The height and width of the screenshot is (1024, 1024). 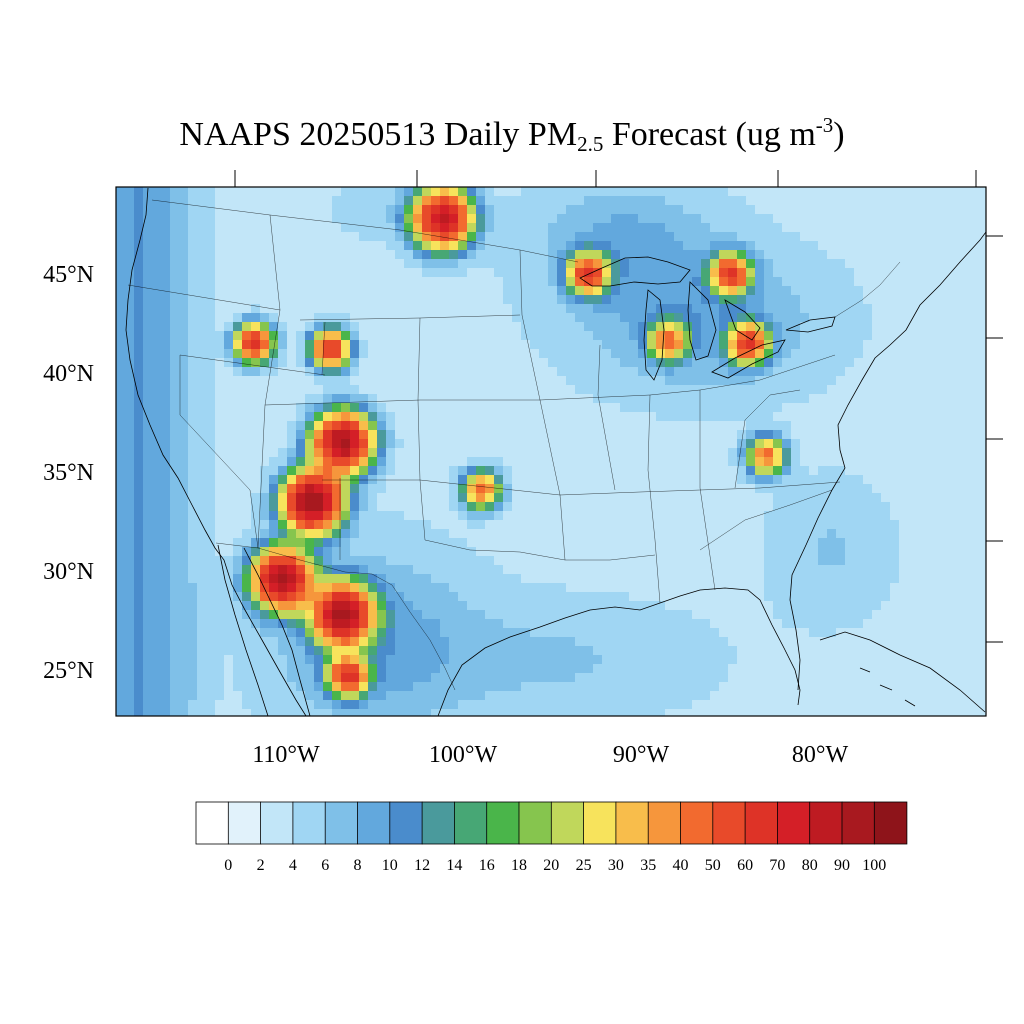 I want to click on colorbar-label: 14, so click(x=454, y=865).